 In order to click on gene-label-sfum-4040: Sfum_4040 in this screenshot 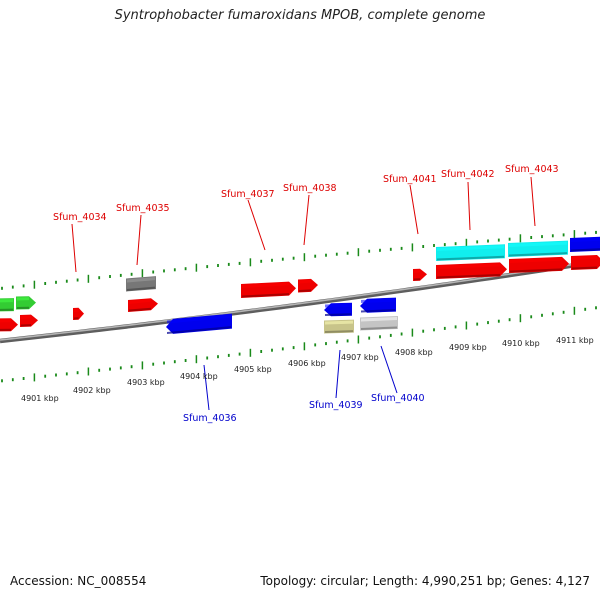, I will do `click(398, 398)`.